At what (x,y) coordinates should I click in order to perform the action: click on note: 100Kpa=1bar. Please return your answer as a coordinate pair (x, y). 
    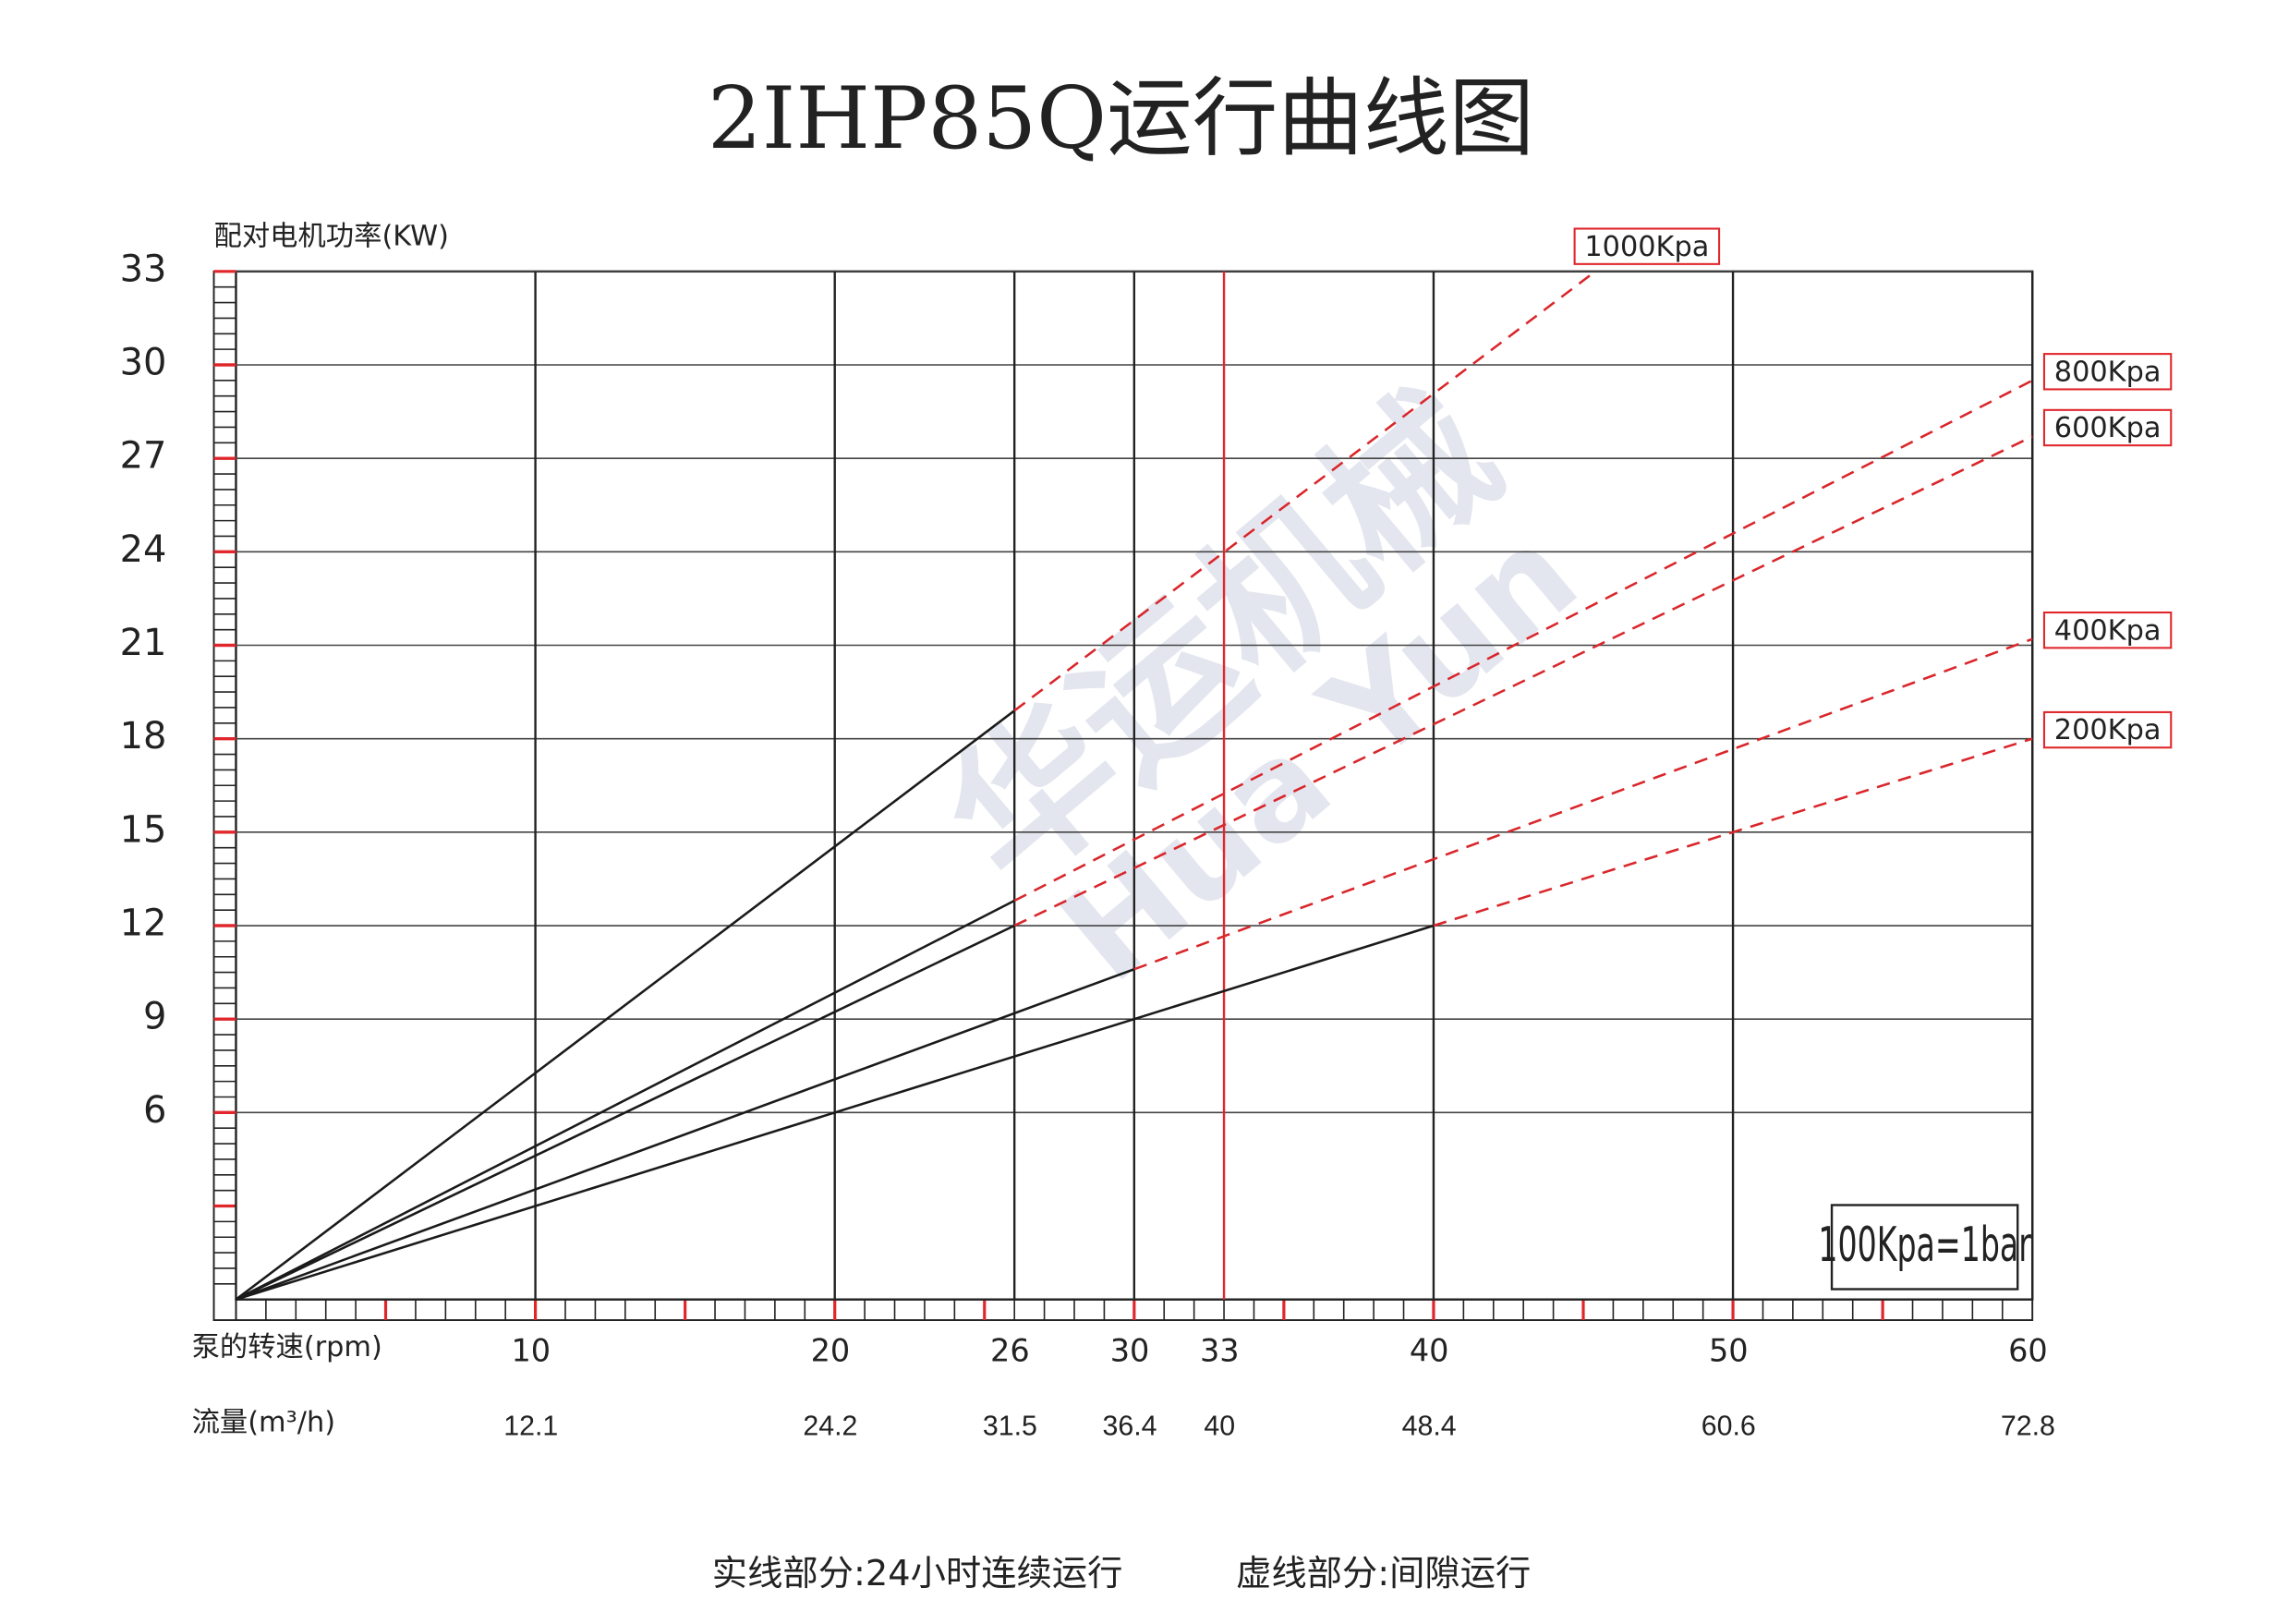
    Looking at the image, I should click on (1924, 1246).